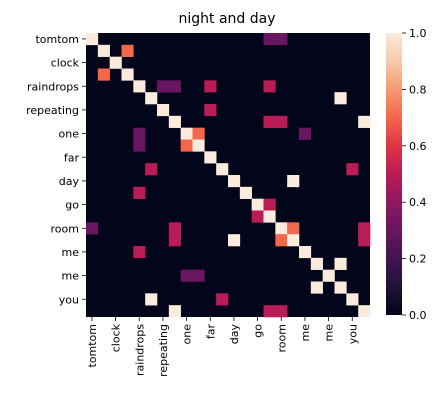 This screenshot has height=402, width=443. Describe the element at coordinates (163, 350) in the screenshot. I see `x-tick-label: repeating` at that location.